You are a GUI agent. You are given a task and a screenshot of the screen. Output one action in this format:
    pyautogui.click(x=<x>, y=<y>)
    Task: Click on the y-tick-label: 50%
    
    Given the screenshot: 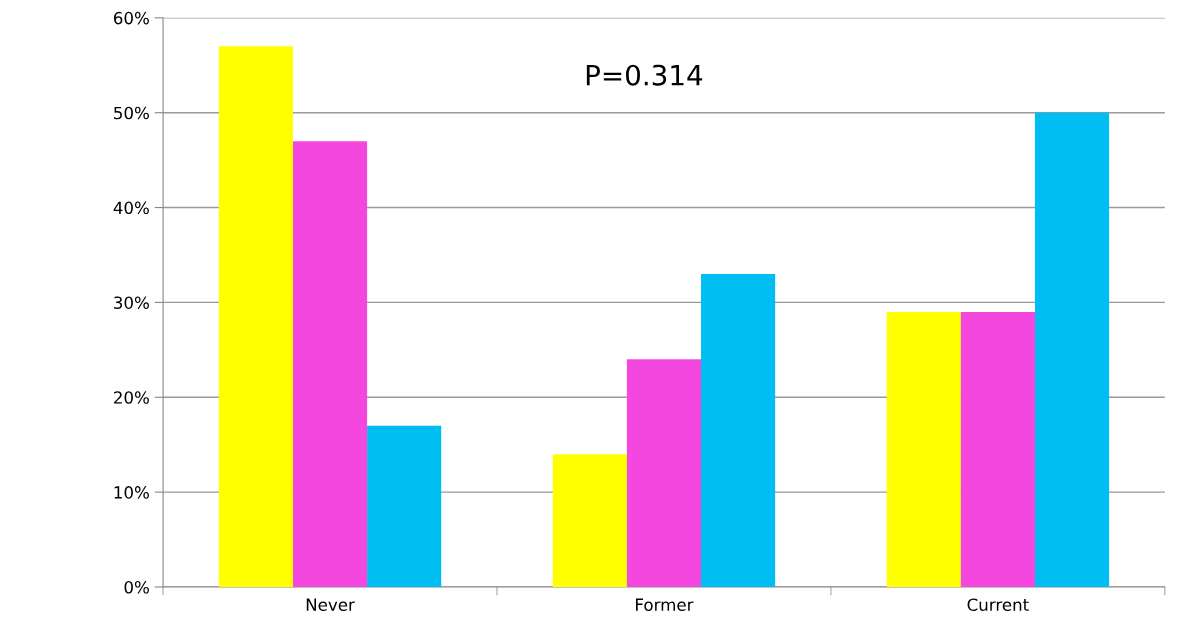 What is the action you would take?
    pyautogui.click(x=131, y=113)
    